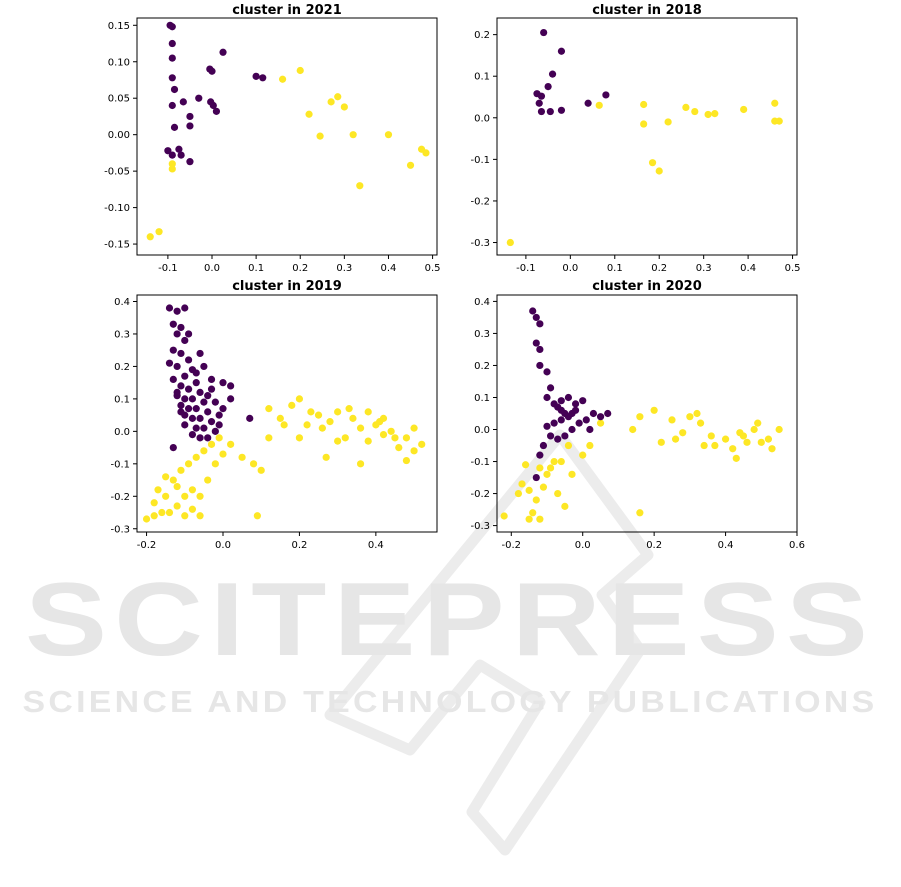 This screenshot has height=887, width=901. Describe the element at coordinates (797, 545) in the screenshot. I see `x-tick-label: 0.6` at that location.